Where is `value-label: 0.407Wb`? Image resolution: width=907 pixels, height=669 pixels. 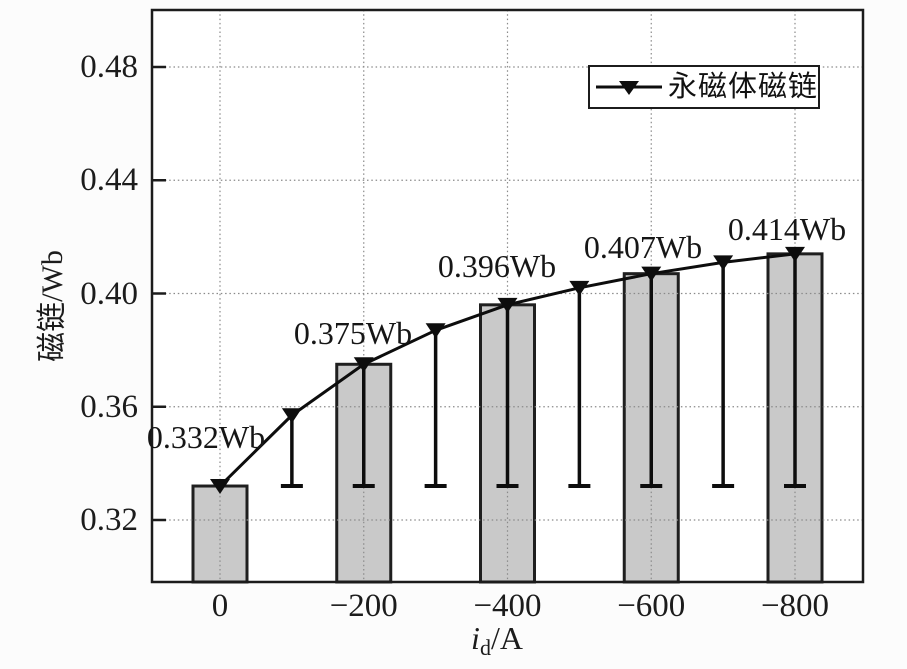 value-label: 0.407Wb is located at coordinates (643, 247).